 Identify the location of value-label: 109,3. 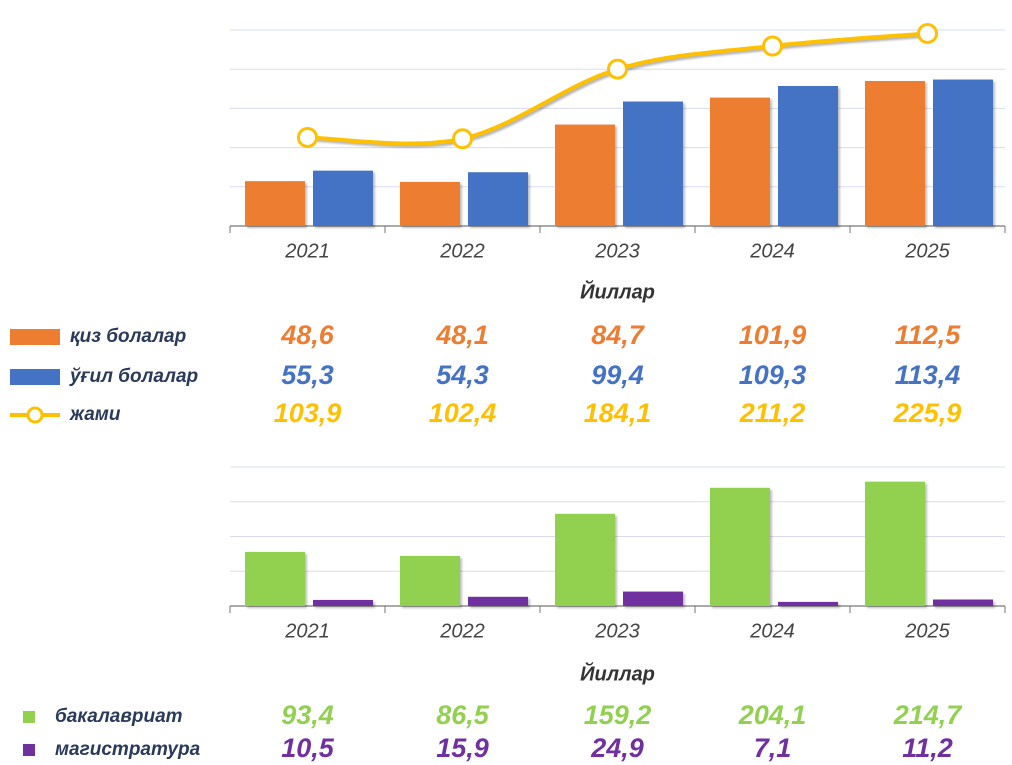
(773, 375).